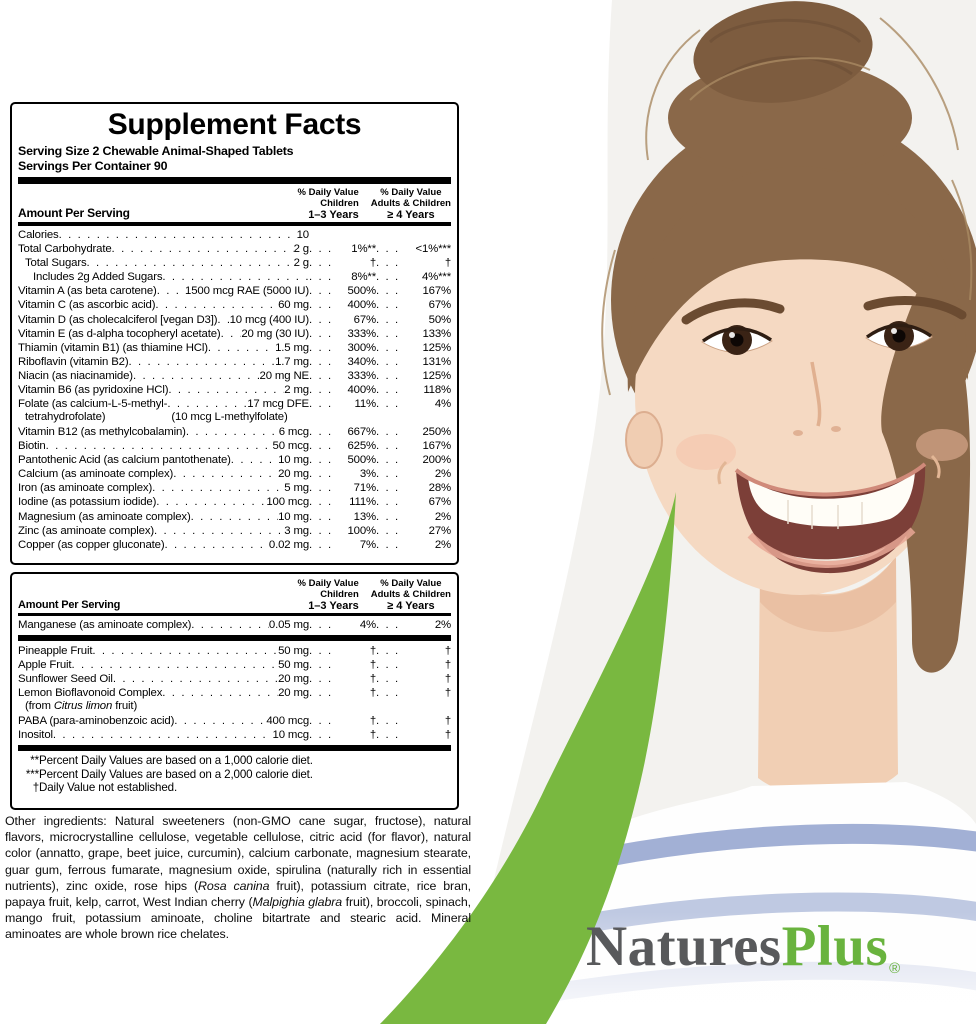 The height and width of the screenshot is (1024, 976). I want to click on nutrient-amount: 50 mcg, so click(291, 446).